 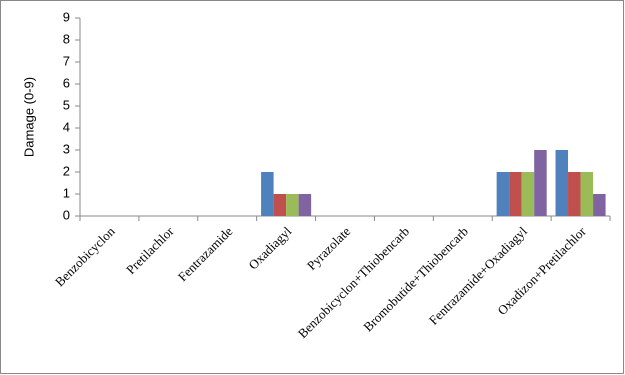 What do you see at coordinates (66, 126) in the screenshot?
I see `y-tick-label: 4` at bounding box center [66, 126].